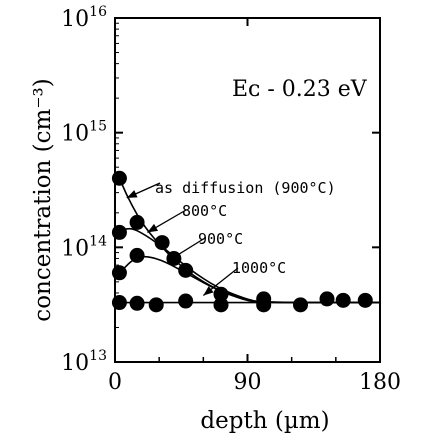  I want to click on x-tick-label: 180, so click(380, 382).